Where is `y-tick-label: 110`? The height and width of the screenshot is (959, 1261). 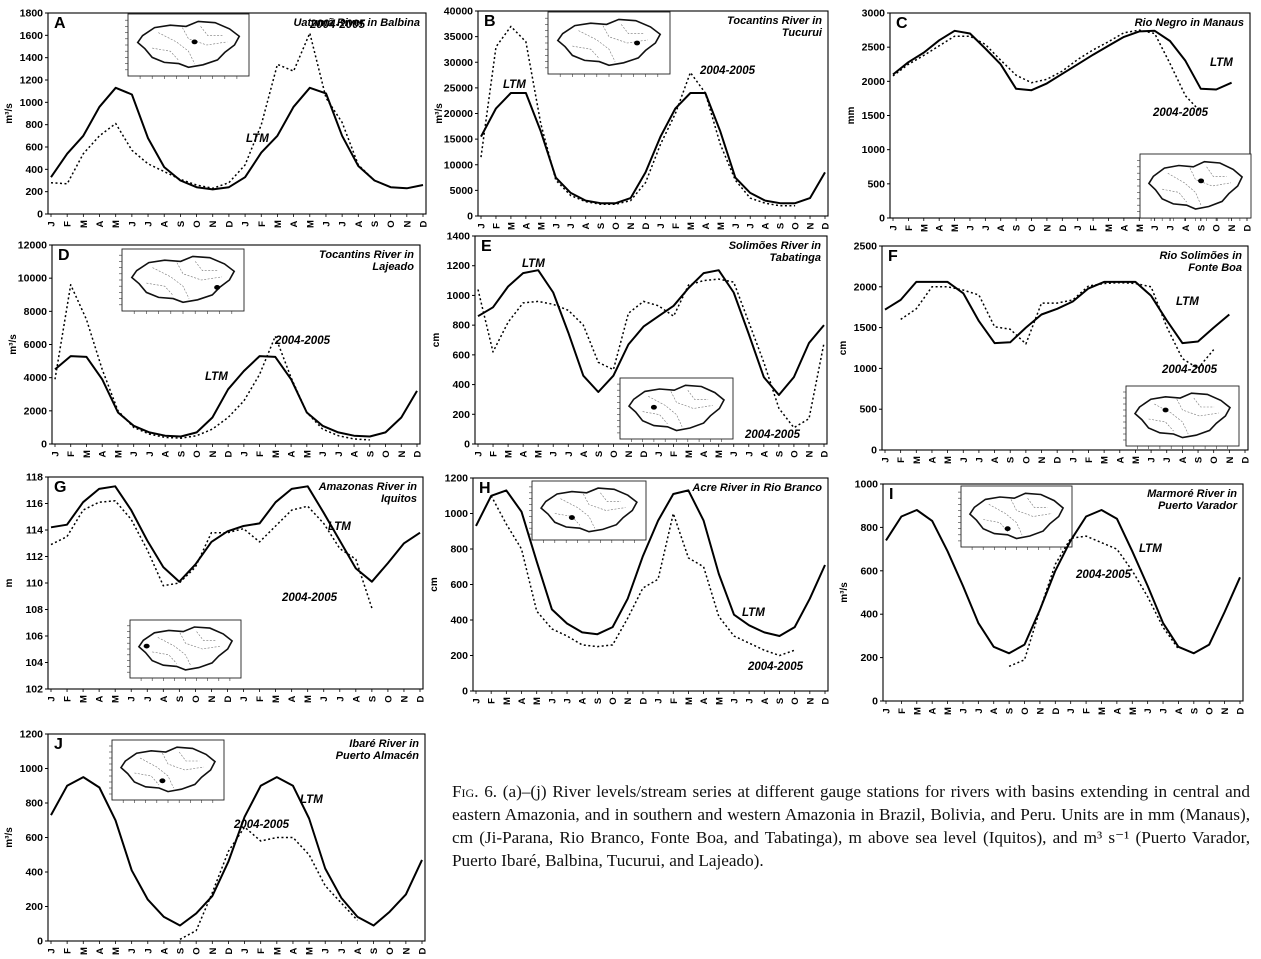
y-tick-label: 110 is located at coordinates (34, 584).